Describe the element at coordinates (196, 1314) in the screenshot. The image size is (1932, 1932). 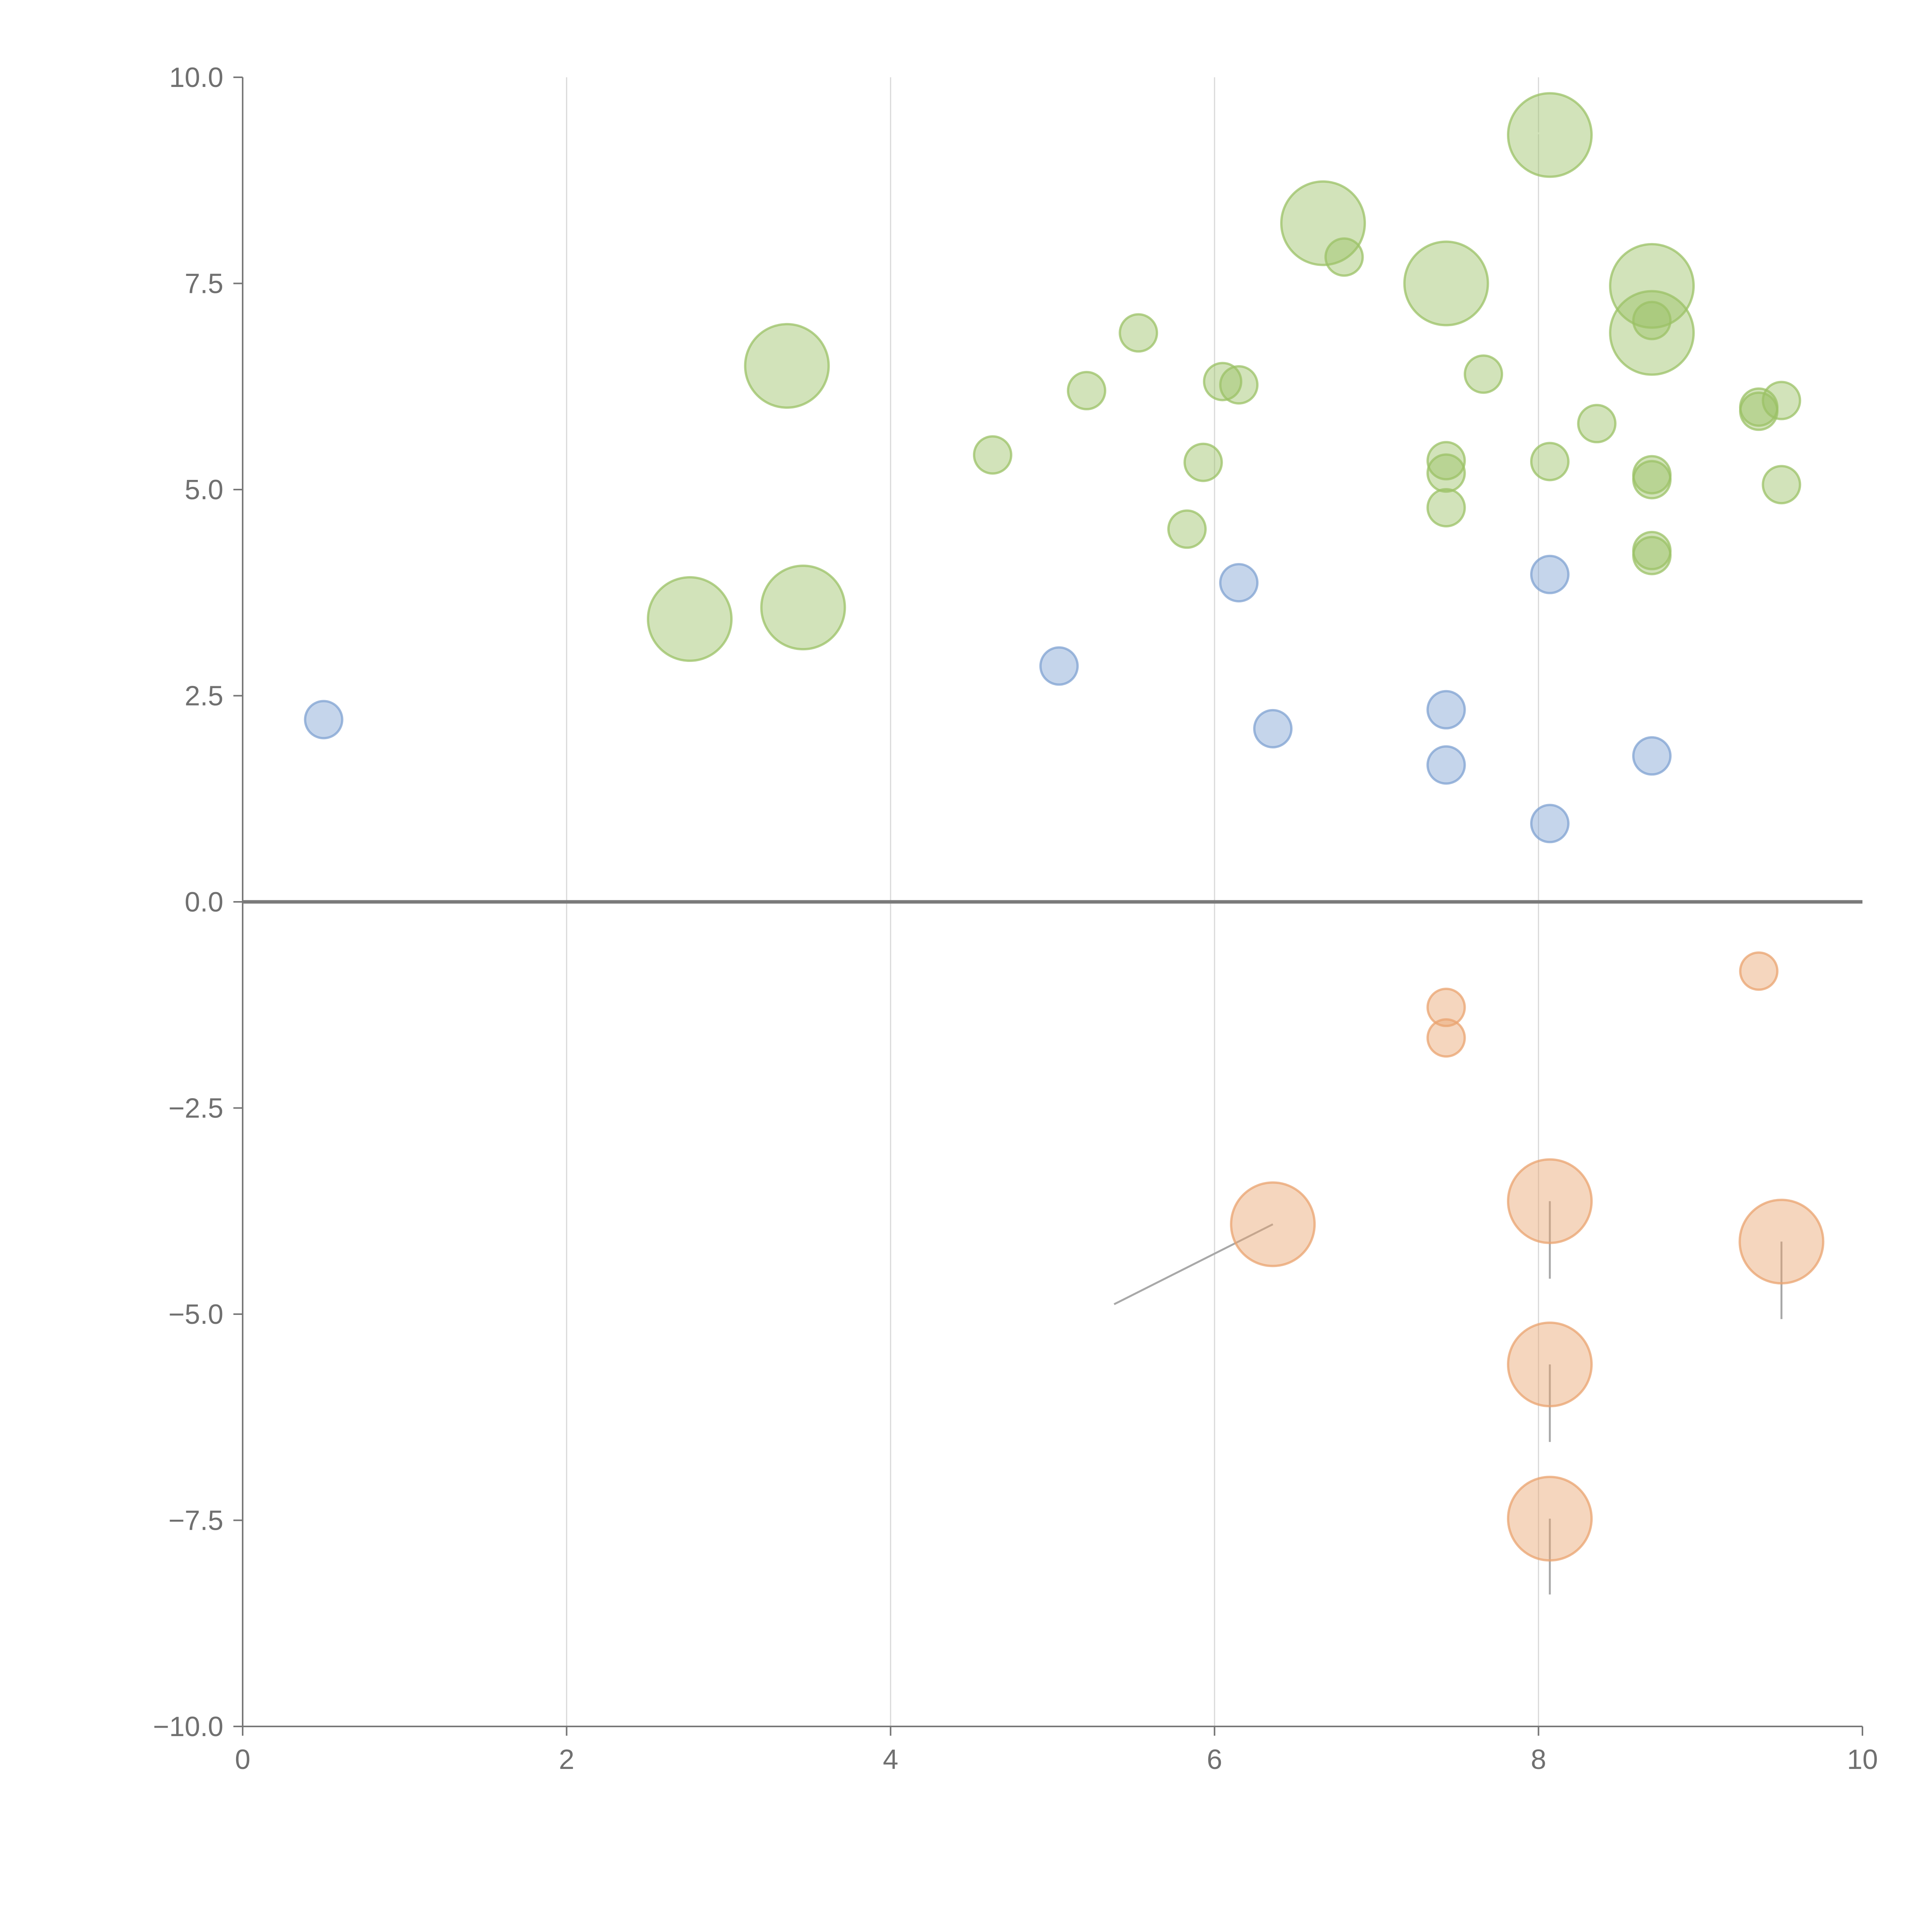
I see `y-tick-label: −5.0` at that location.